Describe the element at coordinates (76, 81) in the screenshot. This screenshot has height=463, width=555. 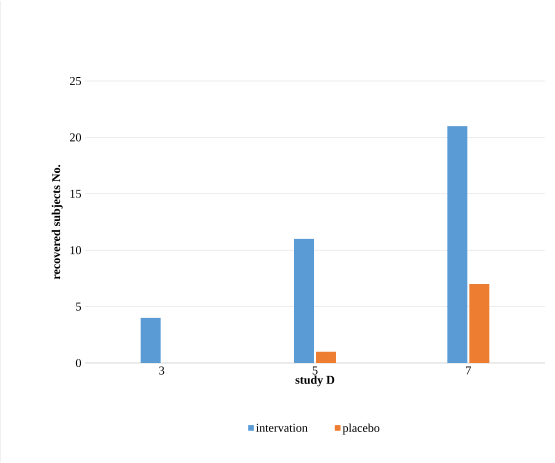
I see `y-tick-label: 25` at that location.